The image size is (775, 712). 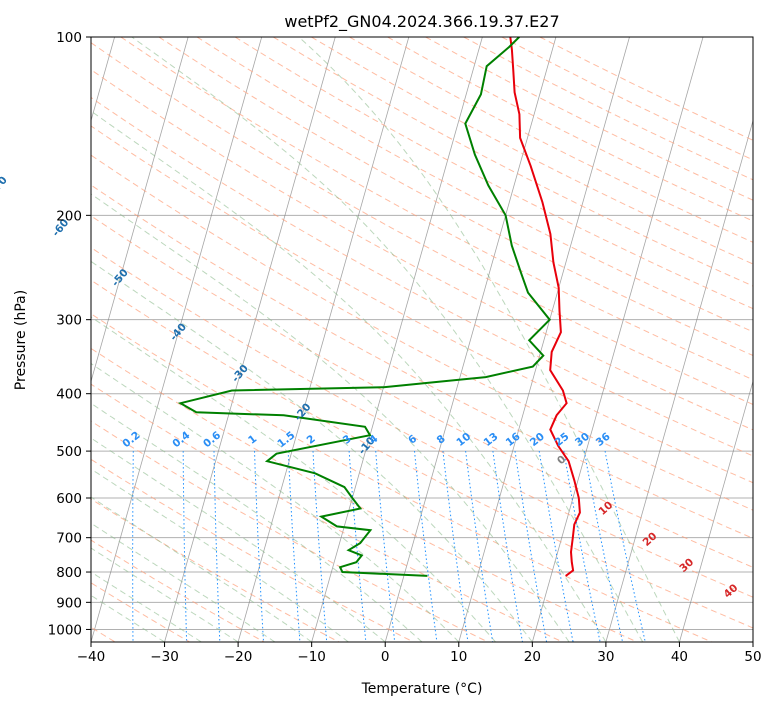 I want to click on y-axis-label: Pressure (hPa), so click(x=21, y=340).